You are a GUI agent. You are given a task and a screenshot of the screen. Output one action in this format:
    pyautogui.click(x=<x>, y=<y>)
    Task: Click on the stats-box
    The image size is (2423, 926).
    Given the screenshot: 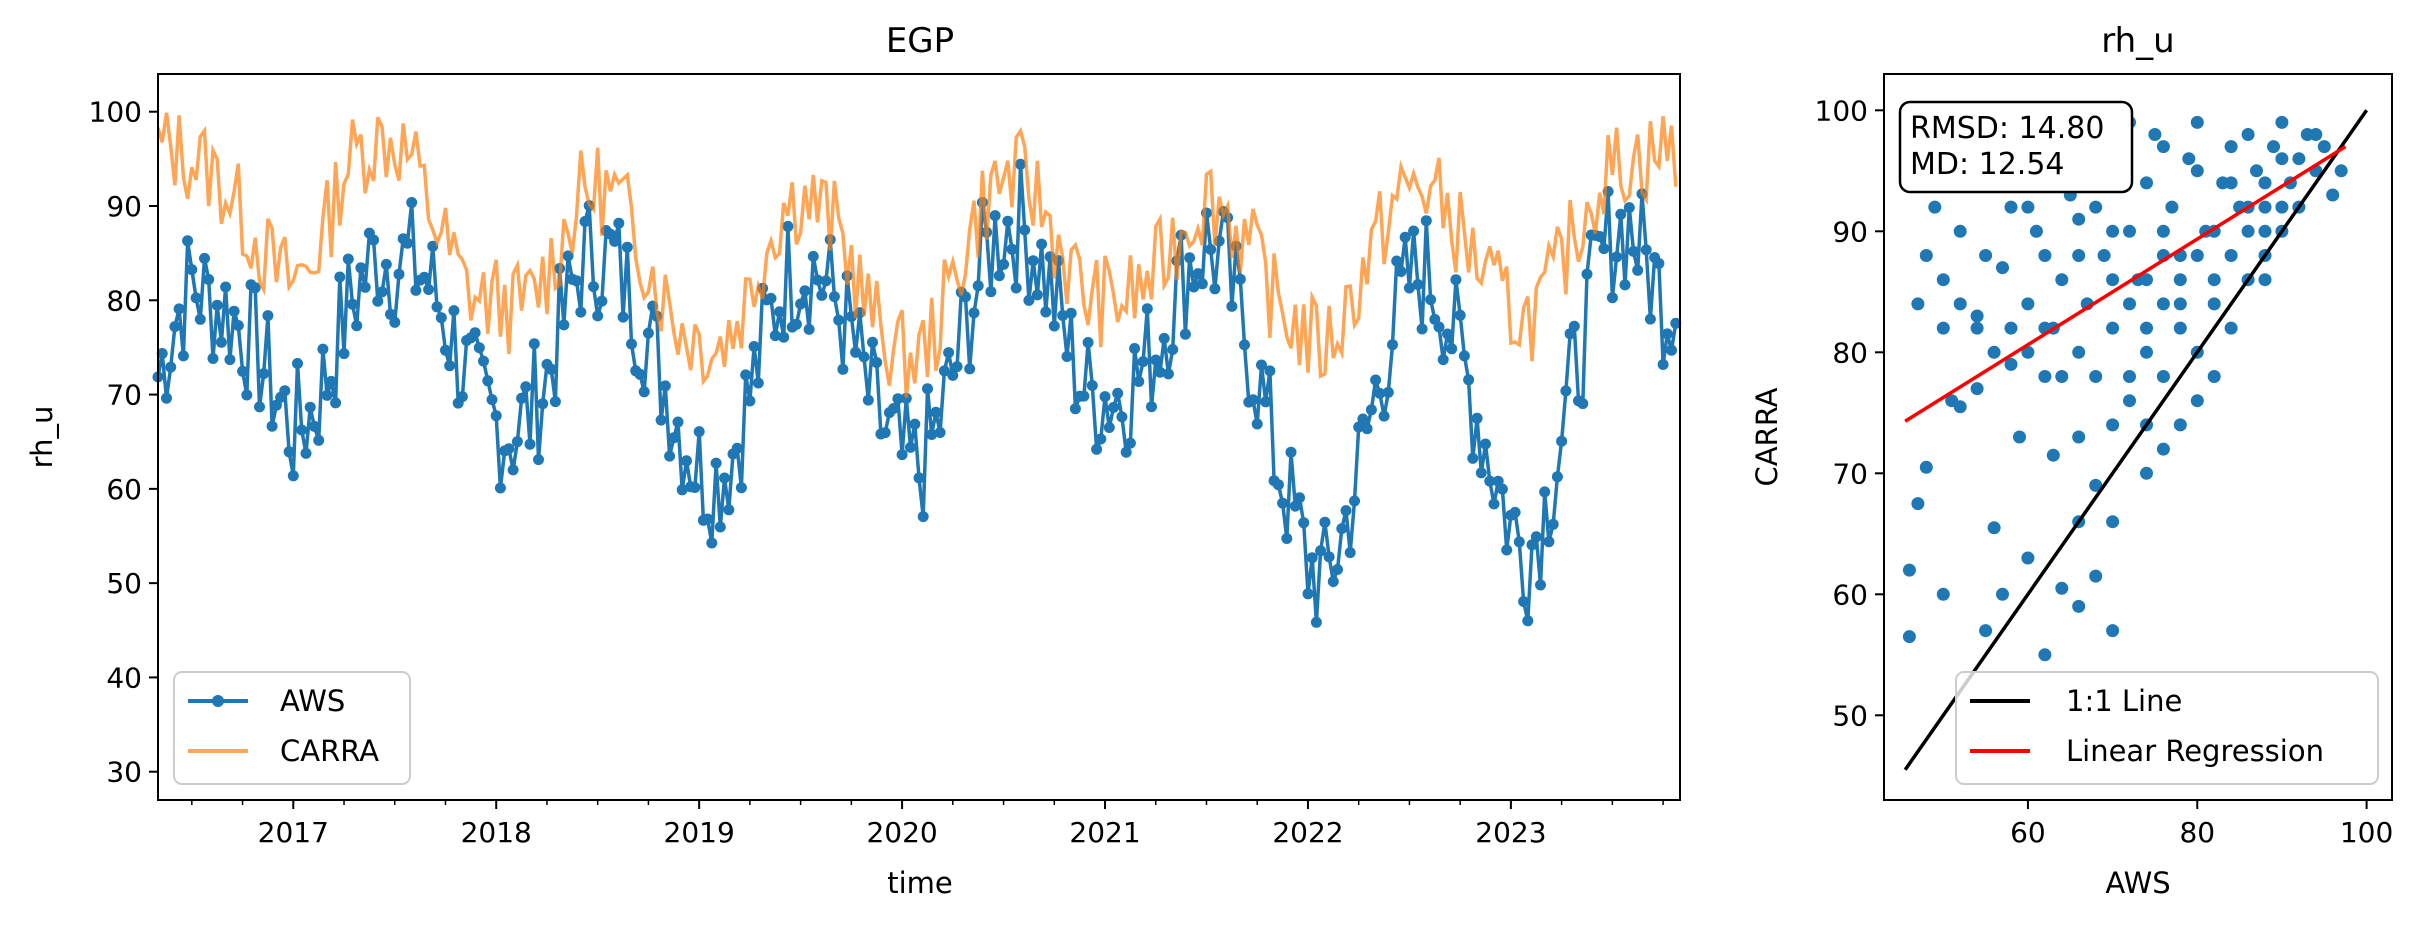 What is the action you would take?
    pyautogui.click(x=2016, y=147)
    